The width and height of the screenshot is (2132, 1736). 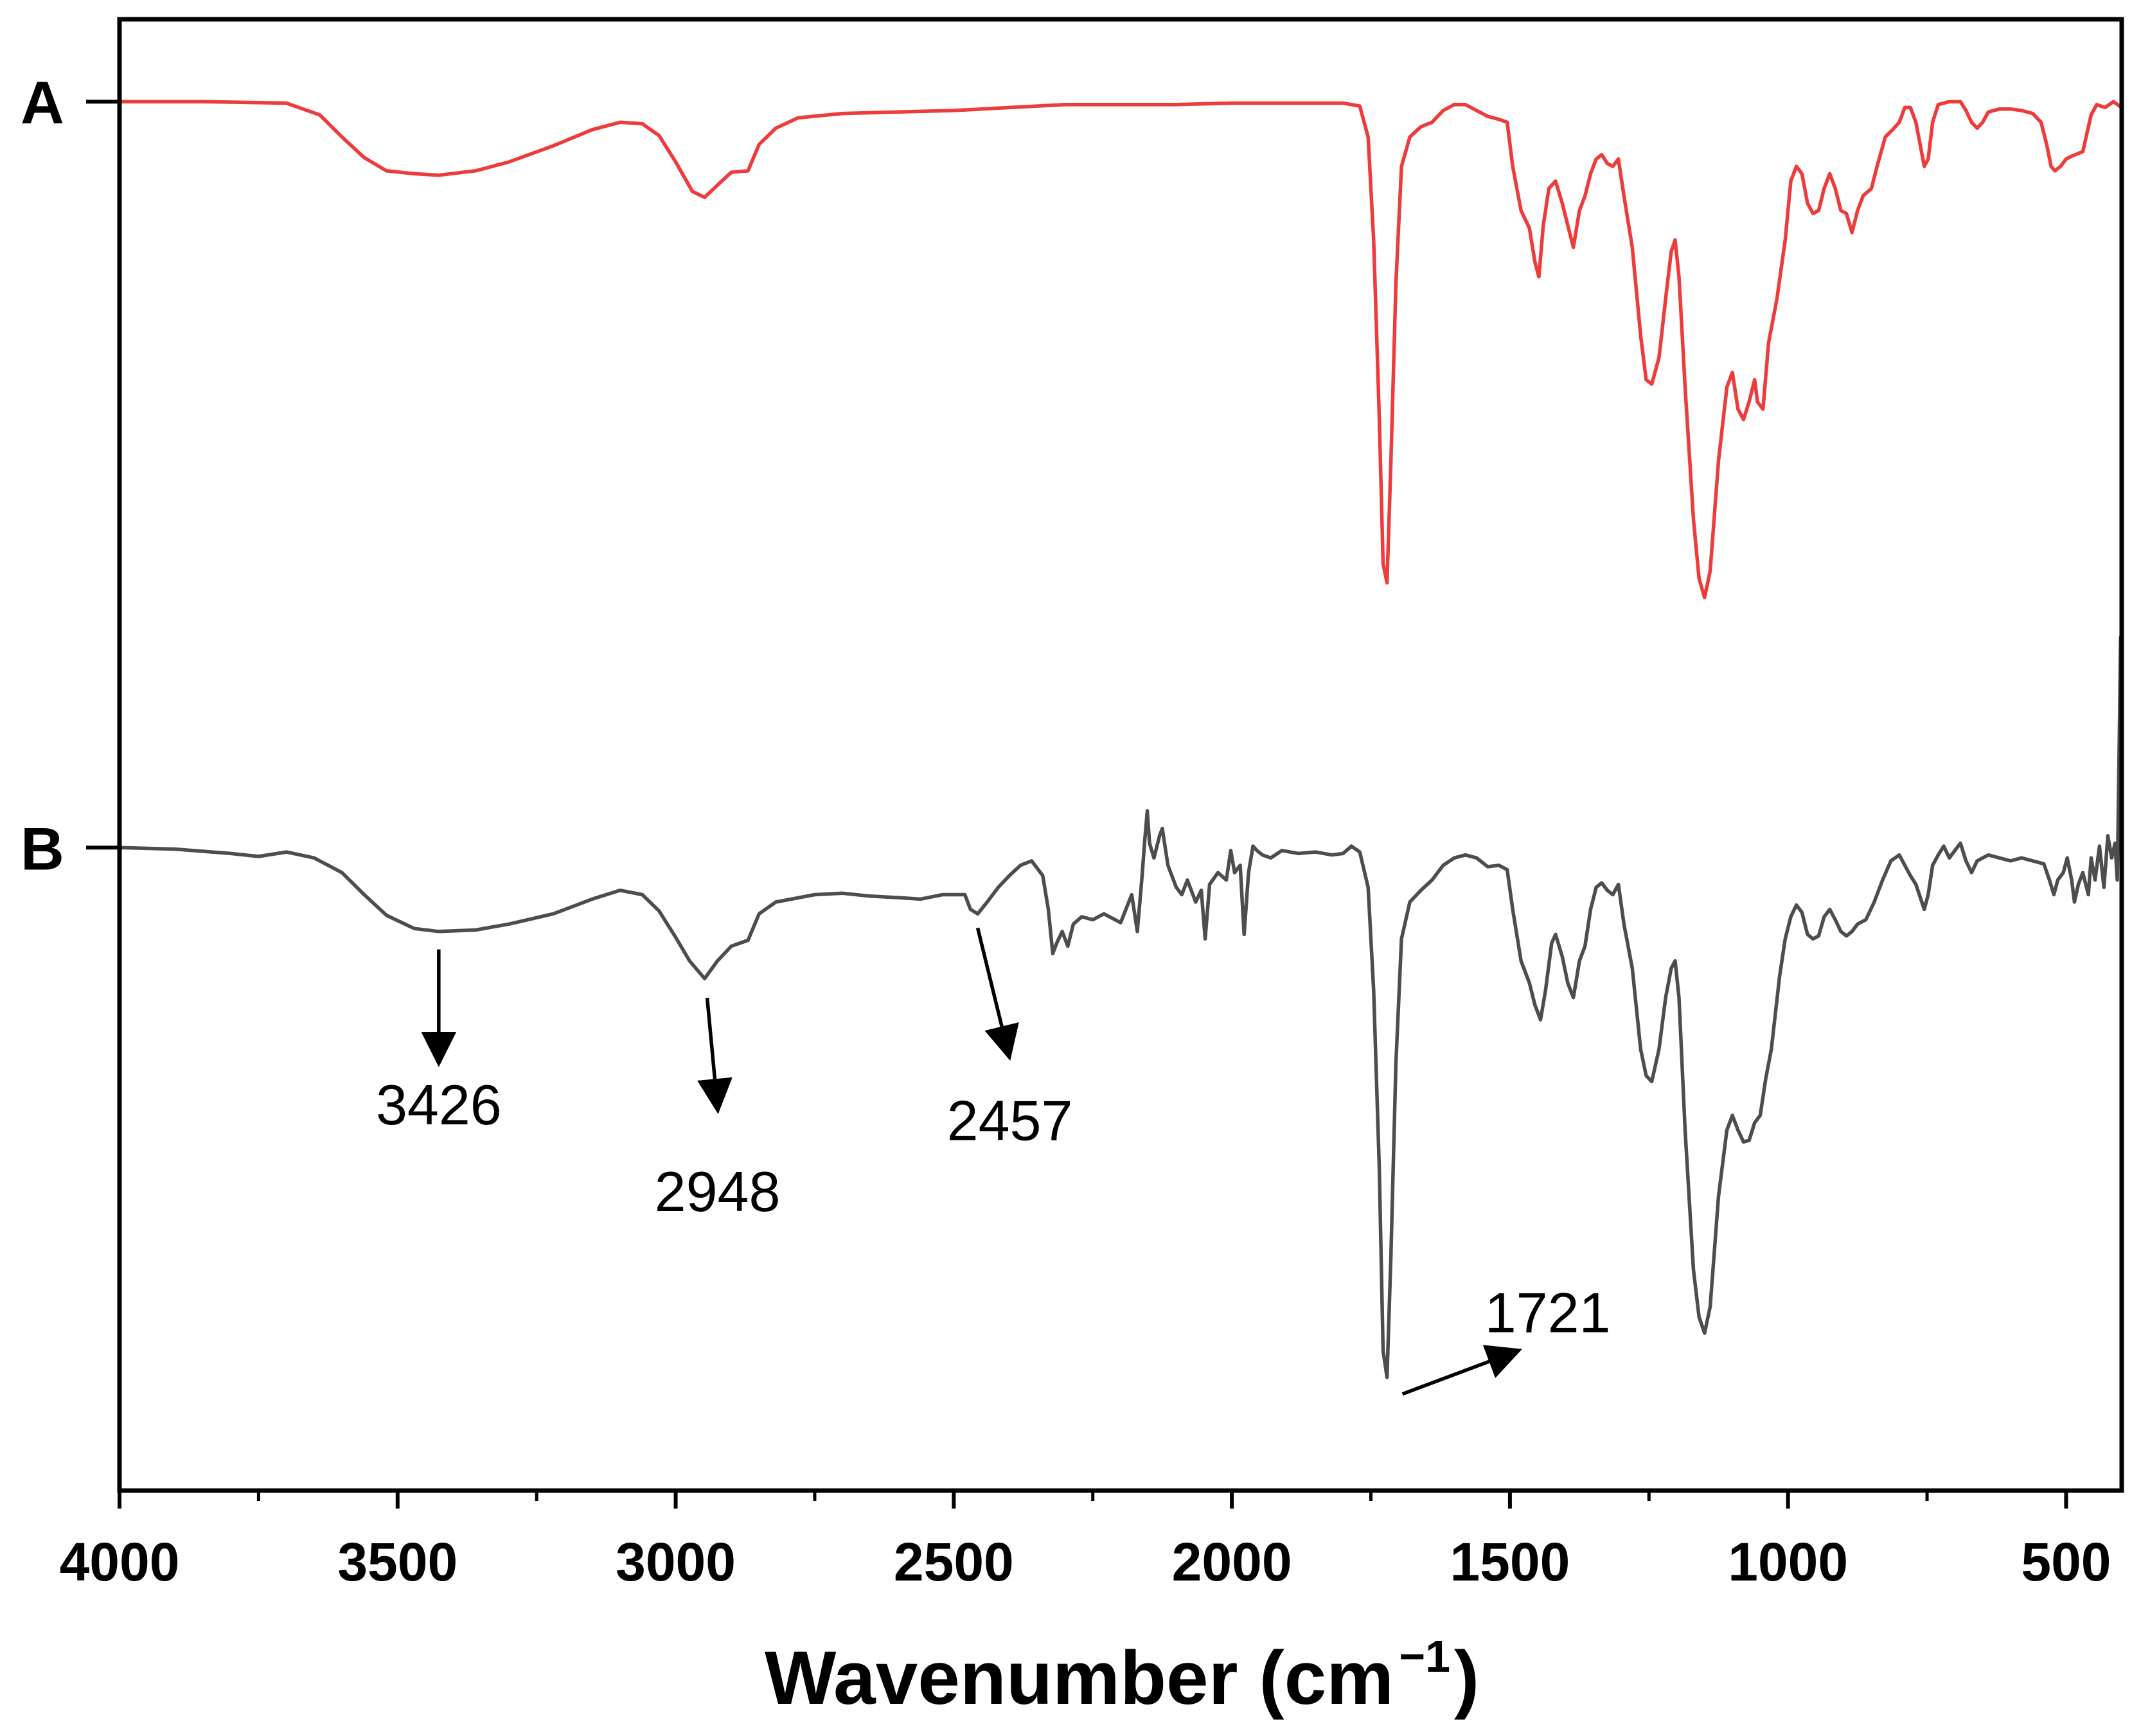 What do you see at coordinates (397, 1562) in the screenshot?
I see `x-tick-label: 3500` at bounding box center [397, 1562].